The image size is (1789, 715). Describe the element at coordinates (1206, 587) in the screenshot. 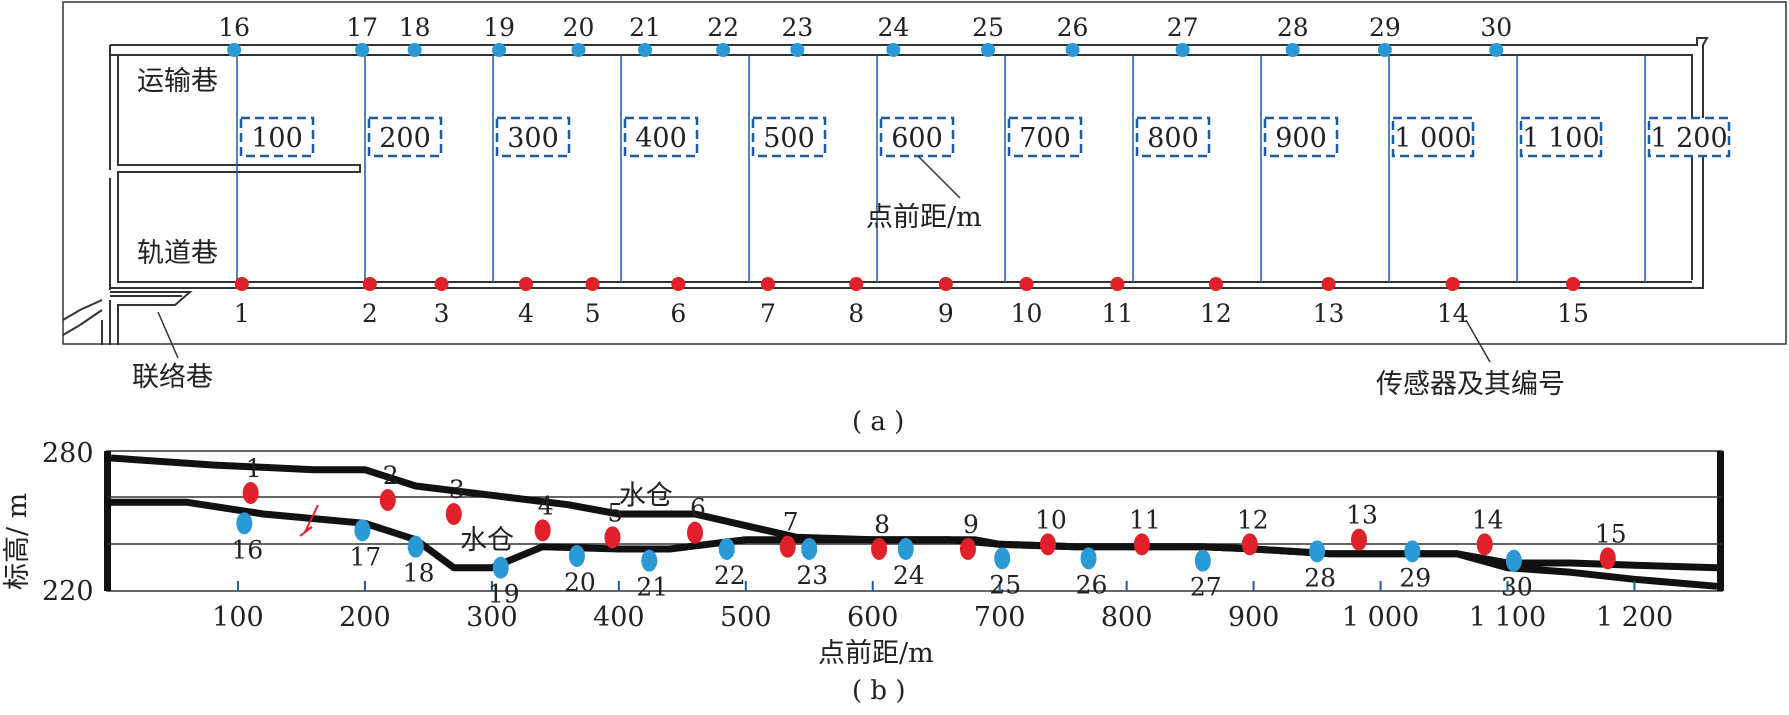

I see `profile-sensor-label-27: 27` at that location.